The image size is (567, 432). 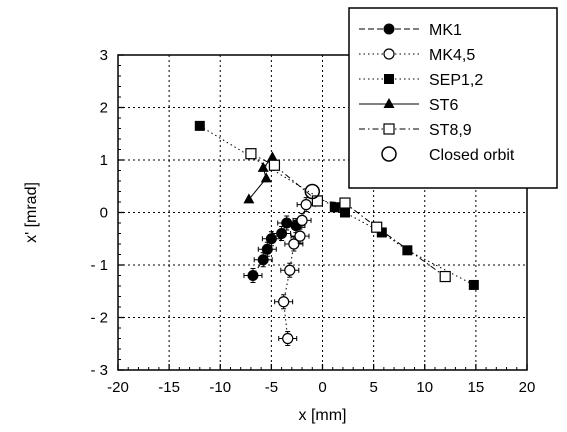 What do you see at coordinates (452, 55) in the screenshot?
I see `legend-label: MK4,5` at bounding box center [452, 55].